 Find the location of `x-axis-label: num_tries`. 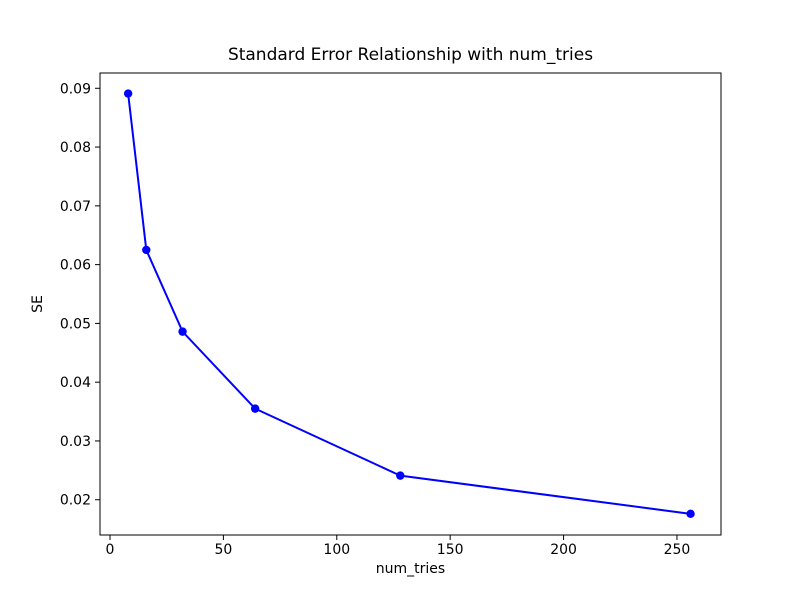

x-axis-label: num_tries is located at coordinates (410, 569).